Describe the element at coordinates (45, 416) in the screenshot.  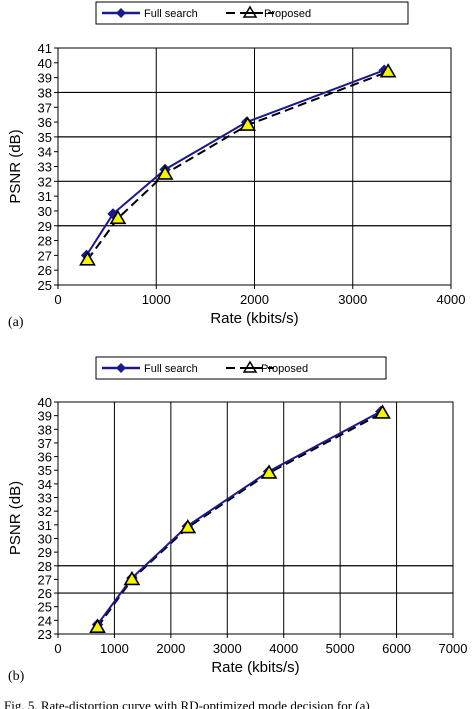
I see `chart-1-y-tick-label: 39` at that location.